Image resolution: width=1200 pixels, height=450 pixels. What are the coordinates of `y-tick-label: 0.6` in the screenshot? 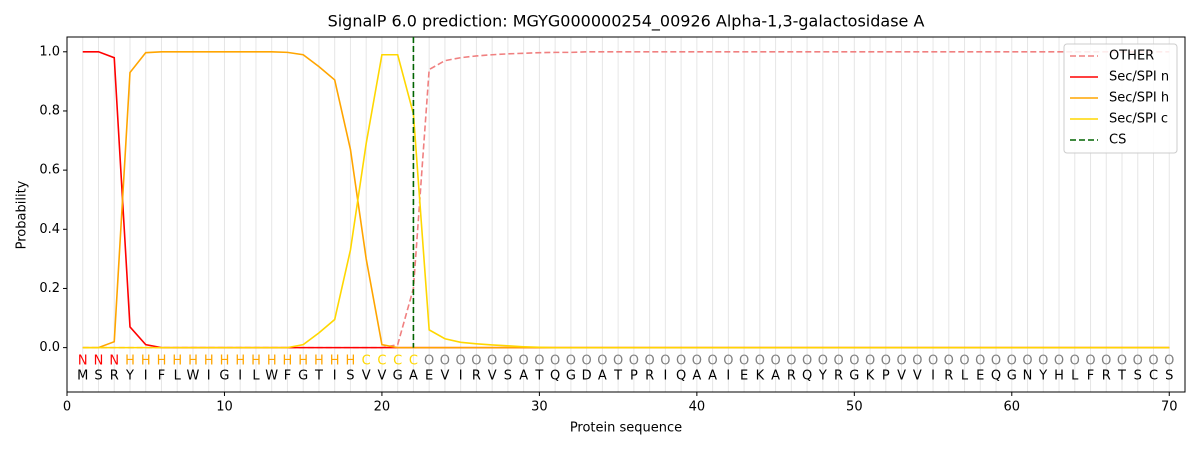 It's located at (49, 170).